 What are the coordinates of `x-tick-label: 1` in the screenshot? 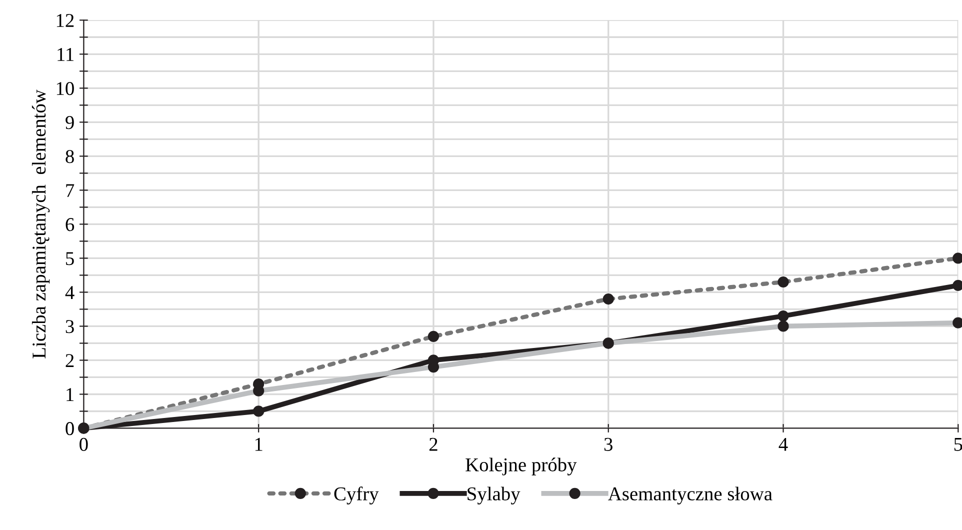 It's located at (258, 444).